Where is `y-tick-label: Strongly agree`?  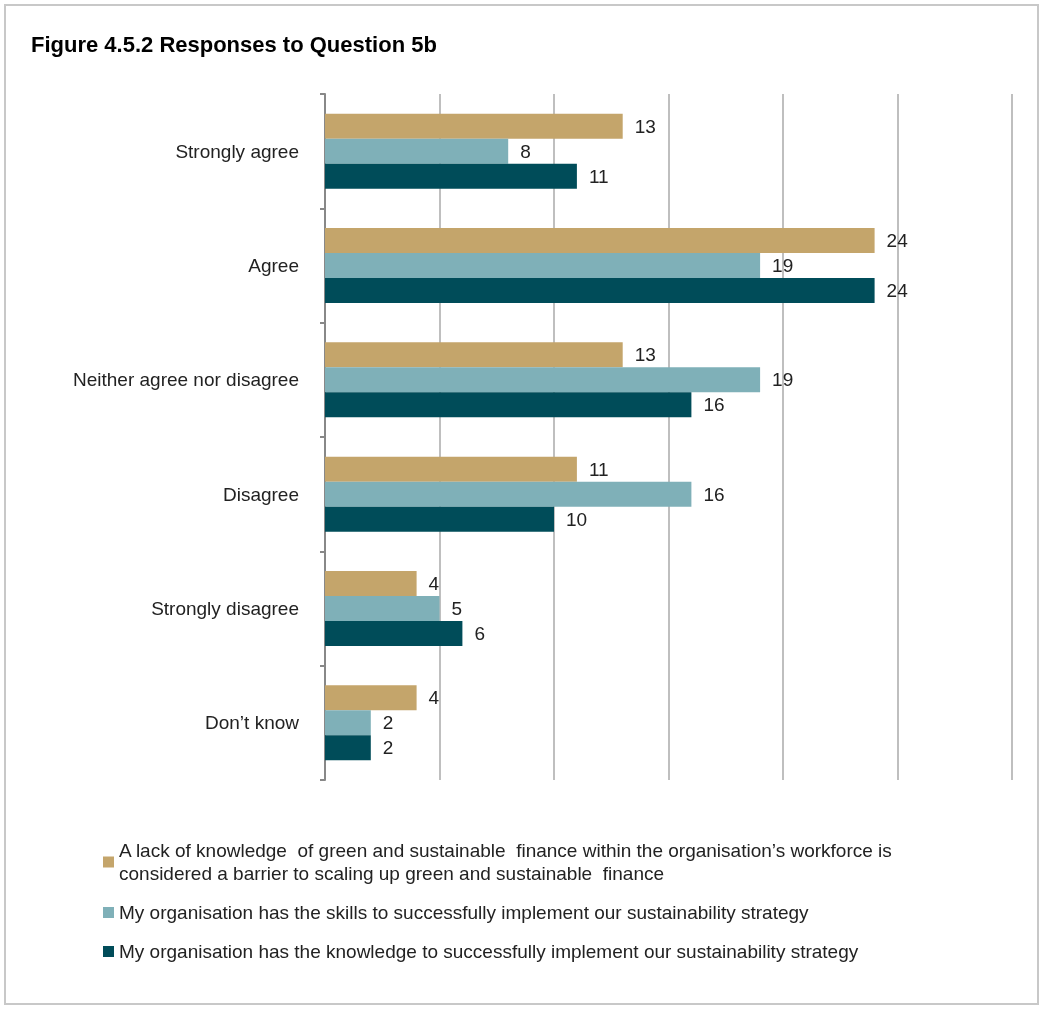 y-tick-label: Strongly agree is located at coordinates (237, 151).